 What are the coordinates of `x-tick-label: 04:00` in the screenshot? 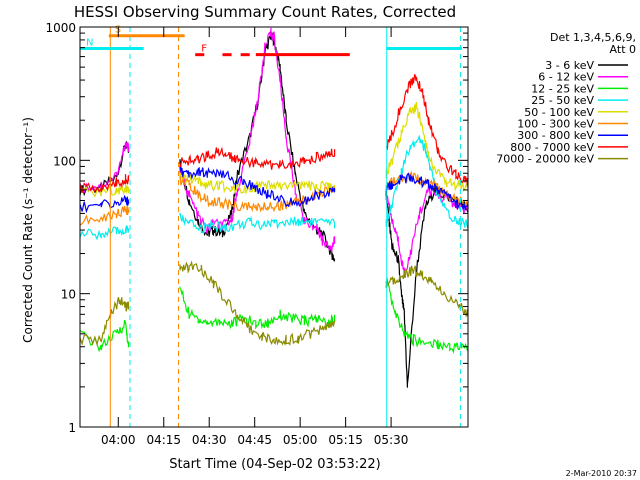 It's located at (118, 440).